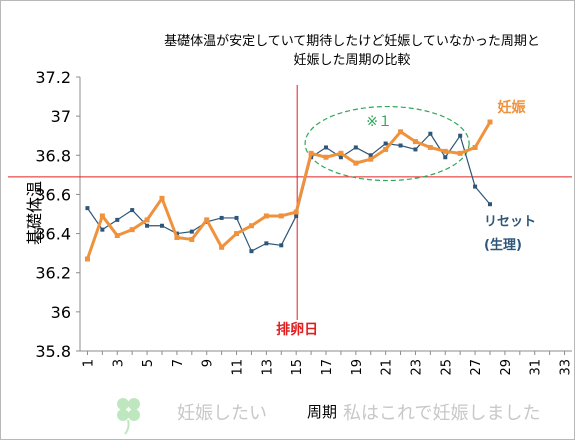  Describe the element at coordinates (566, 367) in the screenshot. I see `x-tick-label: 33` at that location.